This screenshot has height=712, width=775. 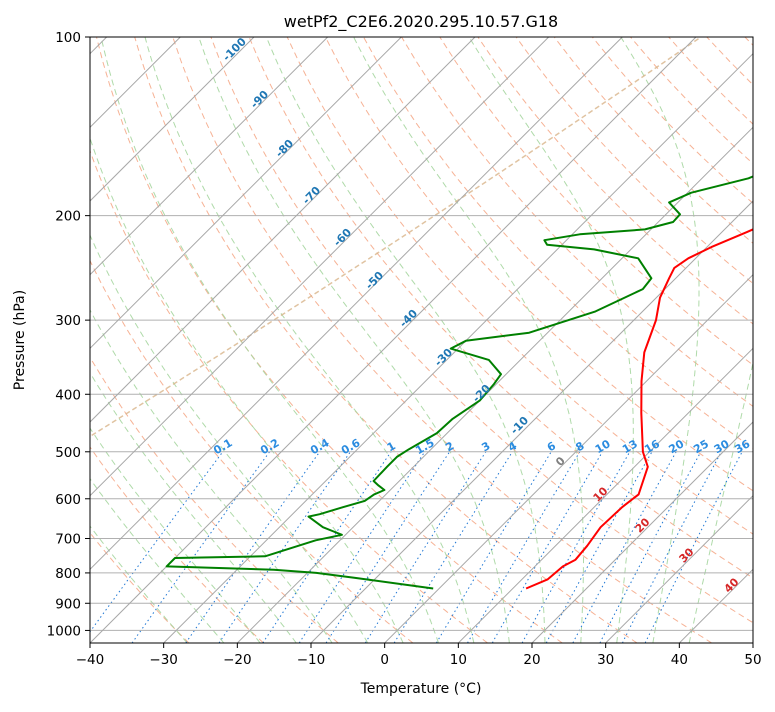 I want to click on mixing-ratio-label: 25, so click(x=701, y=446).